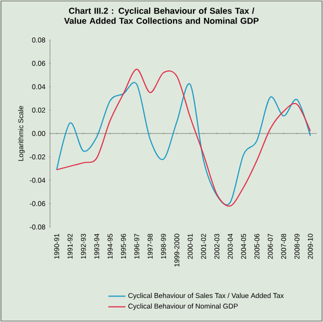 This screenshot has height=322, width=323. I want to click on chart-title: Chart III.2 : Cyclical Behaviour of Sales Tax / Value Added Tax Collections and Nominal GDP, so click(161, 16).